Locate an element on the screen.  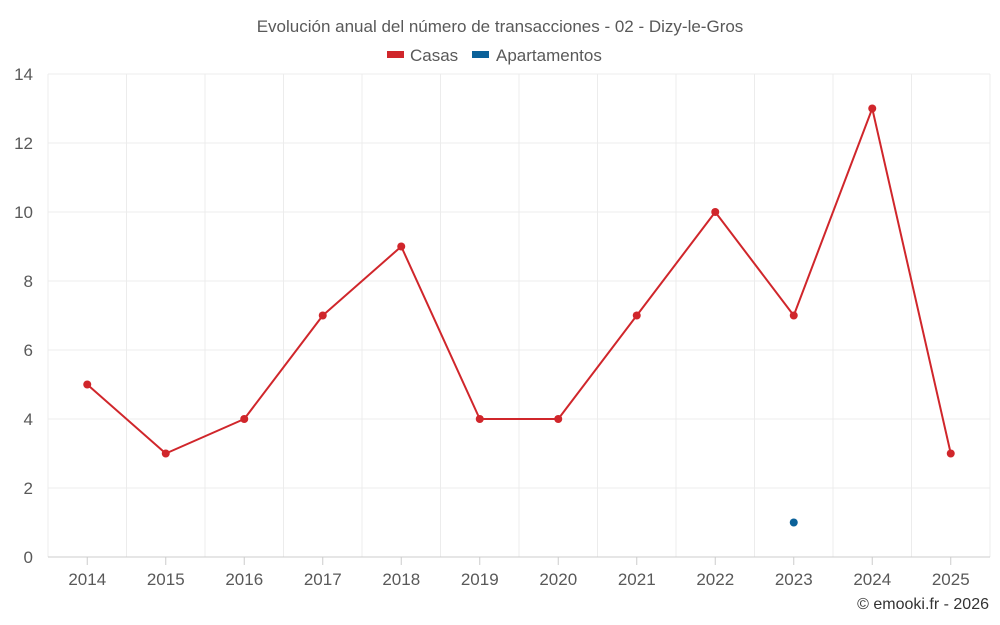
x-tick-label: 2024 is located at coordinates (872, 579).